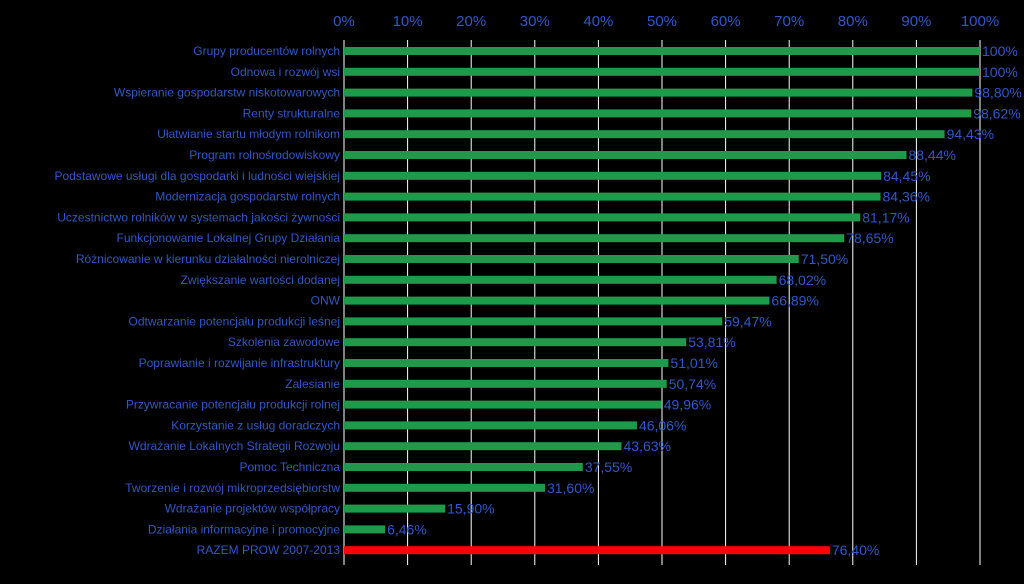 This screenshot has height=584, width=1024. What do you see at coordinates (247, 197) in the screenshot?
I see `category-label: Modernizacja gospodarstw rolnych` at bounding box center [247, 197].